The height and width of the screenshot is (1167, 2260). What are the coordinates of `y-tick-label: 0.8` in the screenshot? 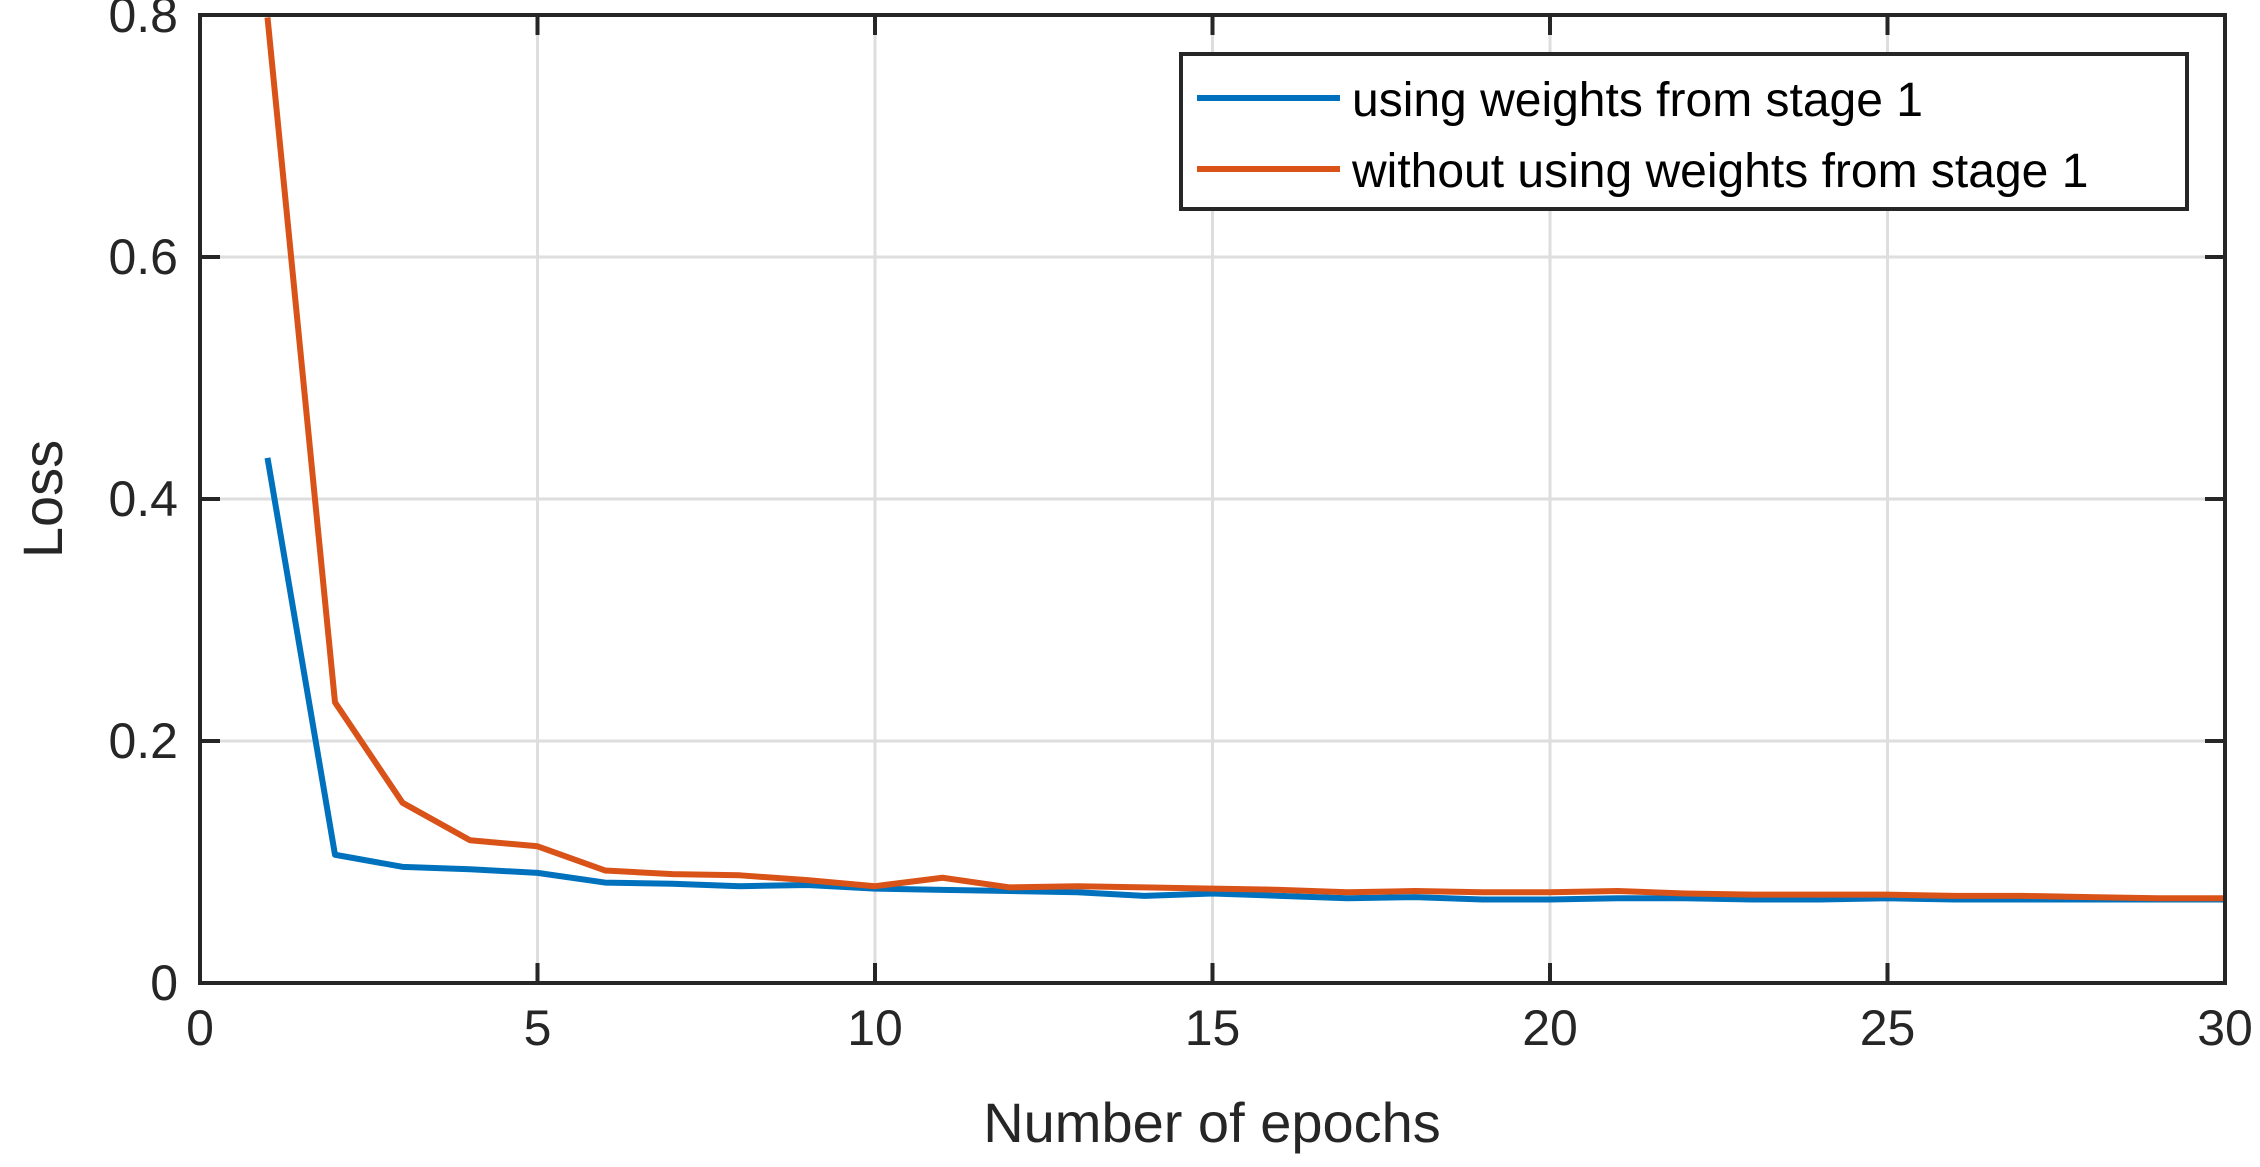 It's located at (143, 21).